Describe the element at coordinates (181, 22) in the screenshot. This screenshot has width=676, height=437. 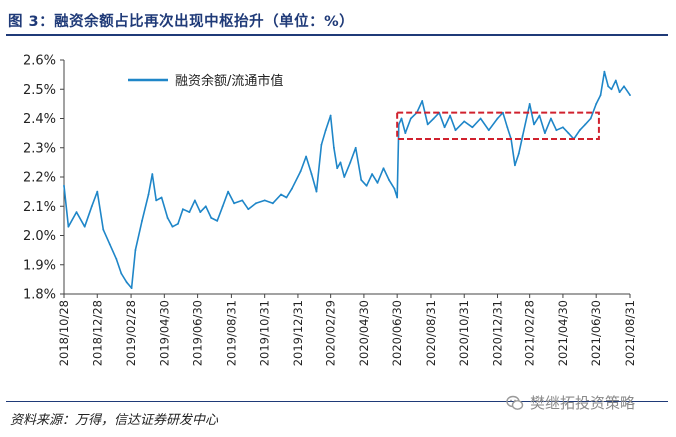
I see `figure-title: 图 3：融资余额占比再次出现中枢抬升（单位：%）` at that location.